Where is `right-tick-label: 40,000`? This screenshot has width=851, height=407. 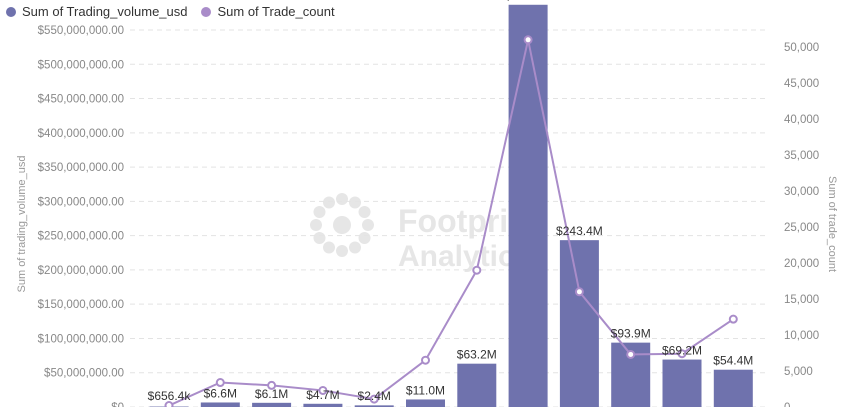 right-tick-label: 40,000 is located at coordinates (801, 120).